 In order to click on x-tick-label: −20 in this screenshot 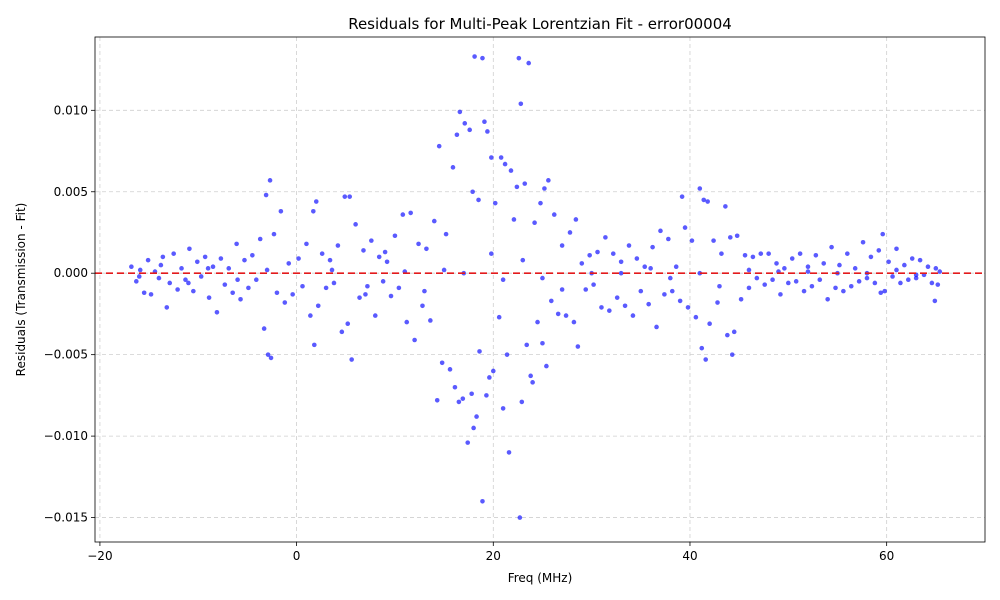, I will do `click(99, 556)`.